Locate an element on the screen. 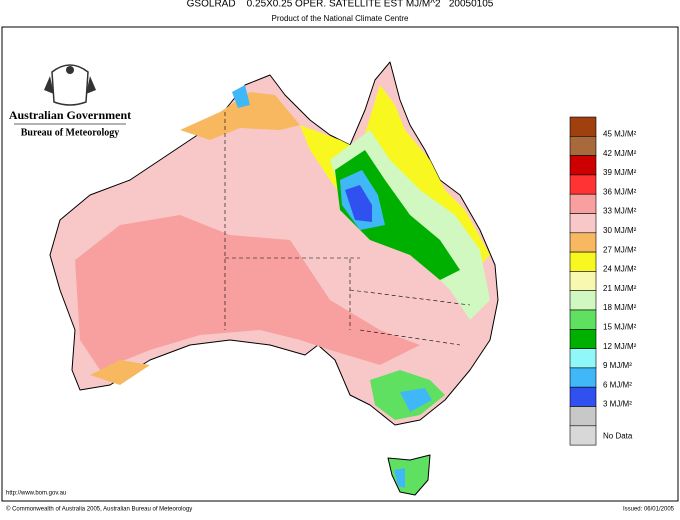 The height and width of the screenshot is (520, 680). legend-label: 21 MJ/M² is located at coordinates (620, 288).